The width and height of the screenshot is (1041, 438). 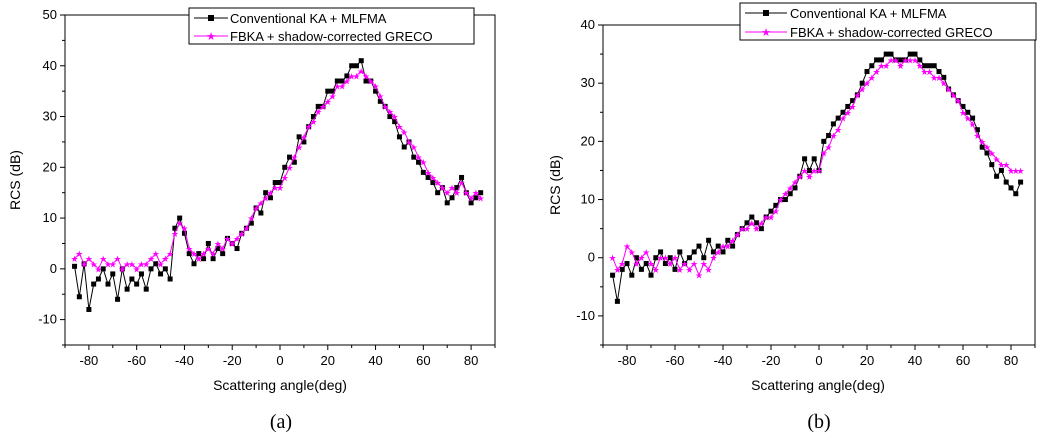 What do you see at coordinates (375, 360) in the screenshot?
I see `x-tick-label: 40` at bounding box center [375, 360].